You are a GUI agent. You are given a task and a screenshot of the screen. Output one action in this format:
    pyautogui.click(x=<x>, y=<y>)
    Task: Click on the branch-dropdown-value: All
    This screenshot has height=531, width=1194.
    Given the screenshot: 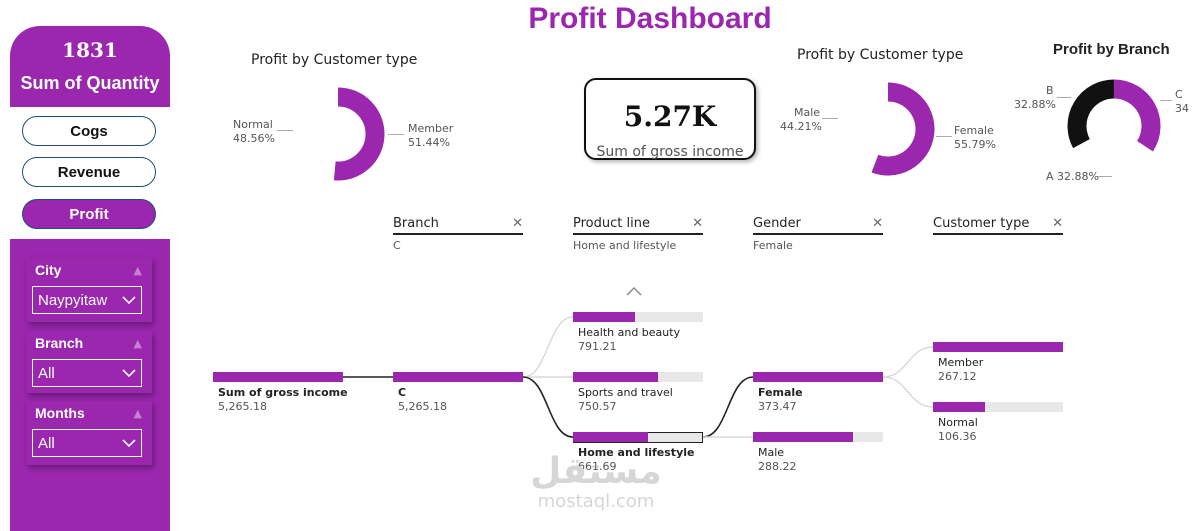 What is the action you would take?
    pyautogui.click(x=46, y=373)
    